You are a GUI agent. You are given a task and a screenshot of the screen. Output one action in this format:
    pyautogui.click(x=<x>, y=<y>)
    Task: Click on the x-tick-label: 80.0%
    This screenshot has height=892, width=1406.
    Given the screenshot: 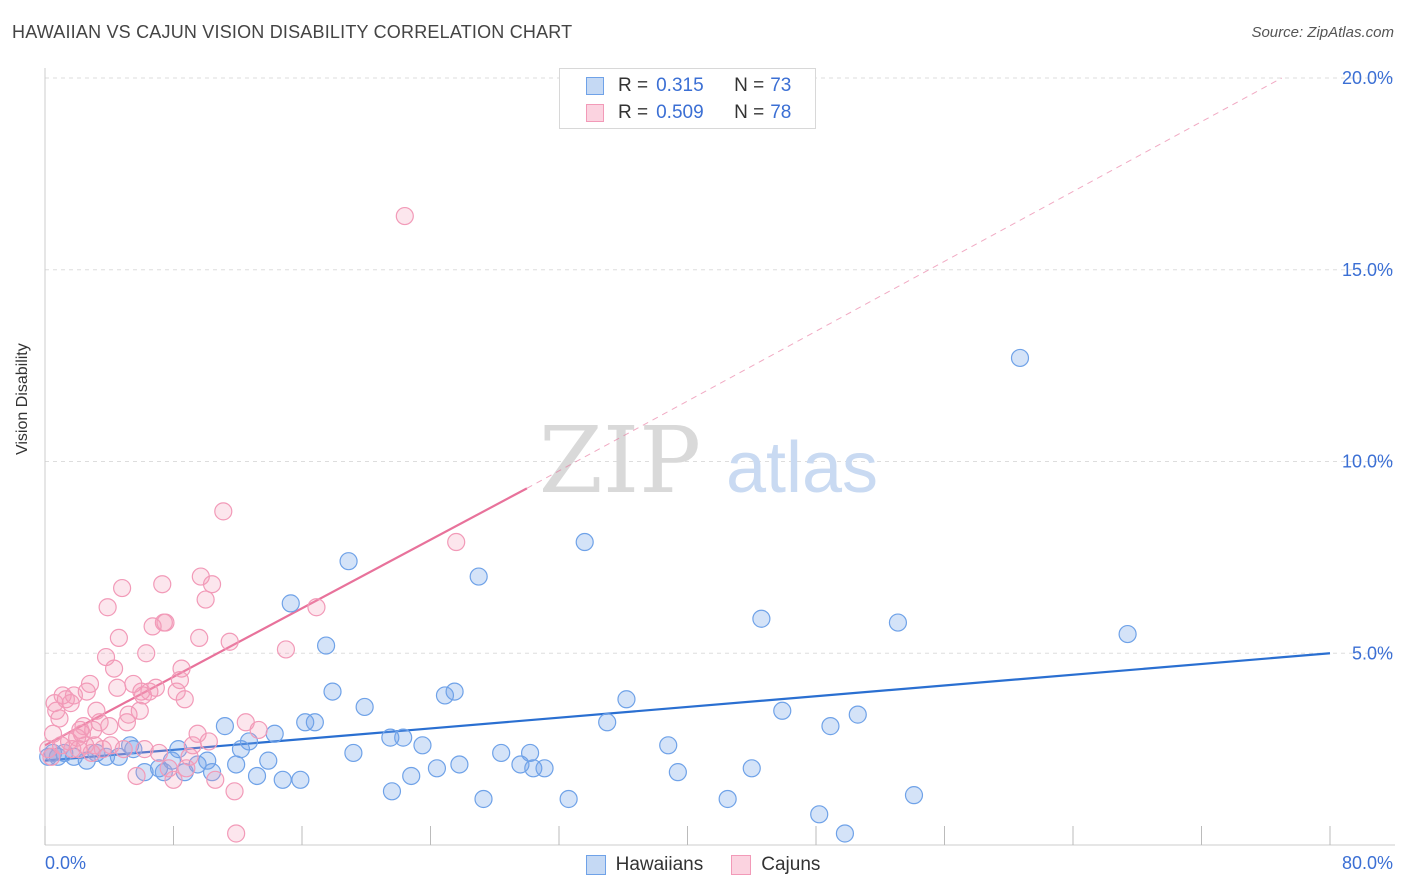 What is the action you would take?
    pyautogui.click(x=1367, y=863)
    